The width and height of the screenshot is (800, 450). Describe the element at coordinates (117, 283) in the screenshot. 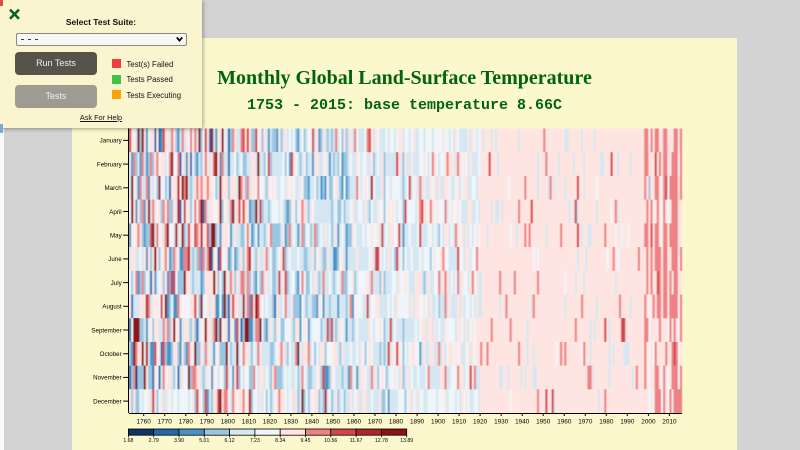

I see `svg-text: July` at that location.